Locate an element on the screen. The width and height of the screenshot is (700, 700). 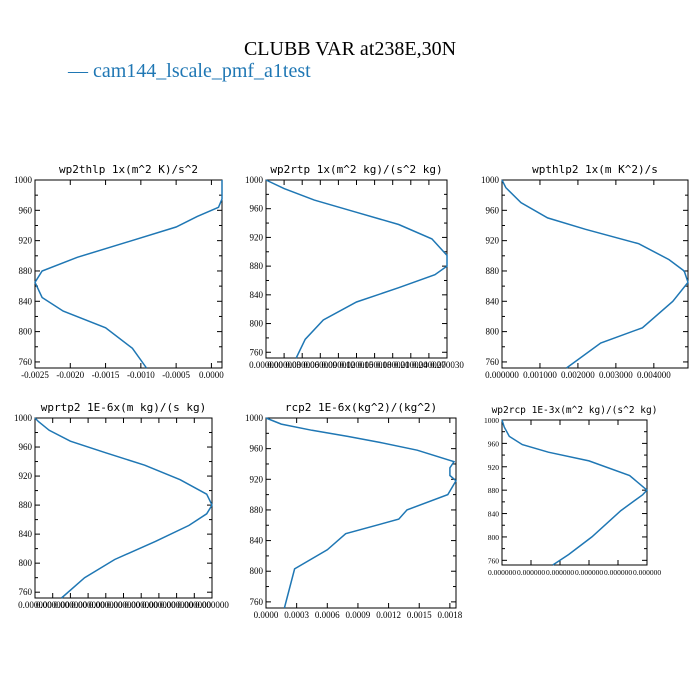
panel-title: wprtp2 1E-6x(m kg)/(s kg) is located at coordinates (124, 407).